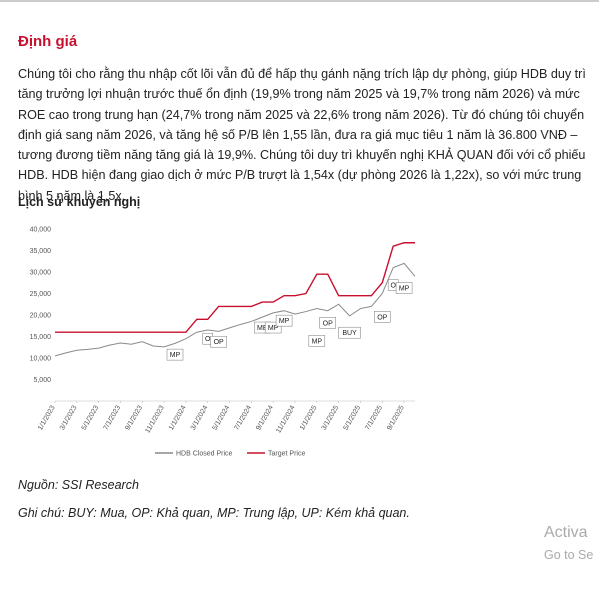 The image size is (599, 601). What do you see at coordinates (243, 417) in the screenshot?
I see `x-tick-label: 7/1/2024` at bounding box center [243, 417].